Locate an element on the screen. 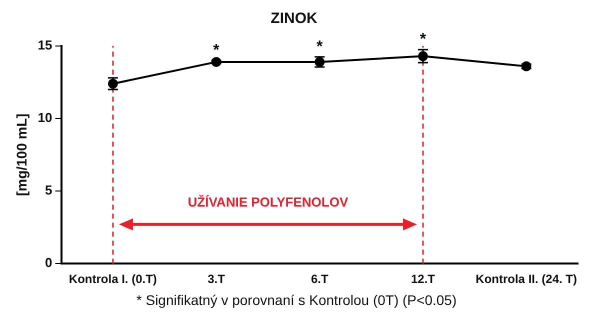 The height and width of the screenshot is (331, 593). text: * Signifikatný v porovnaní s Kontrolou (0T) (P<0.05) is located at coordinates (296, 300).